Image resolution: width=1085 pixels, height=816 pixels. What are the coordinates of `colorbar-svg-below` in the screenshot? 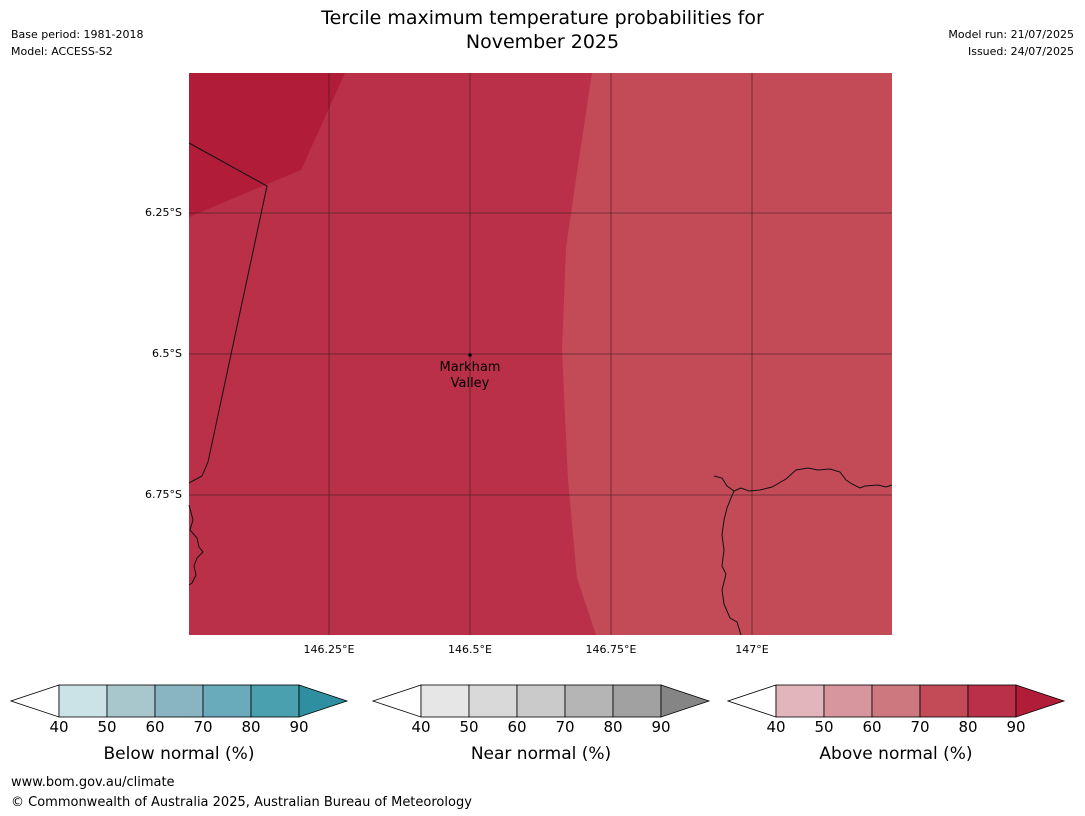 It's located at (179, 701).